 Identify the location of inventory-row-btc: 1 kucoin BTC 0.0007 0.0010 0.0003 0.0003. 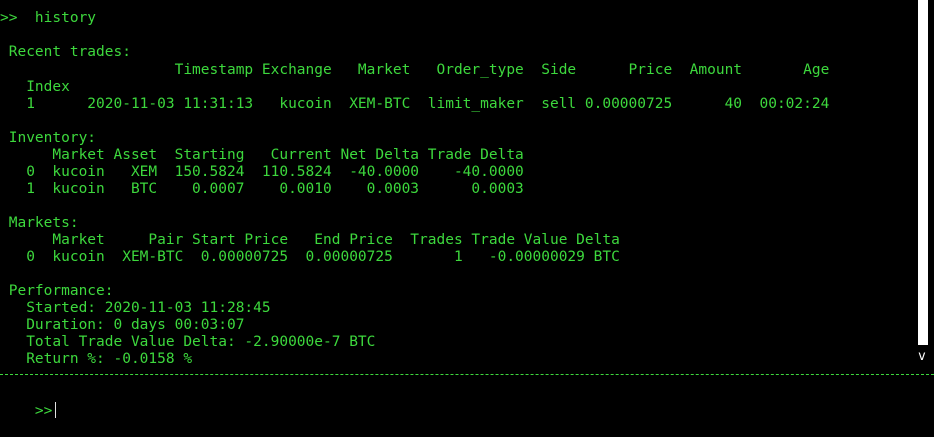
(262, 189).